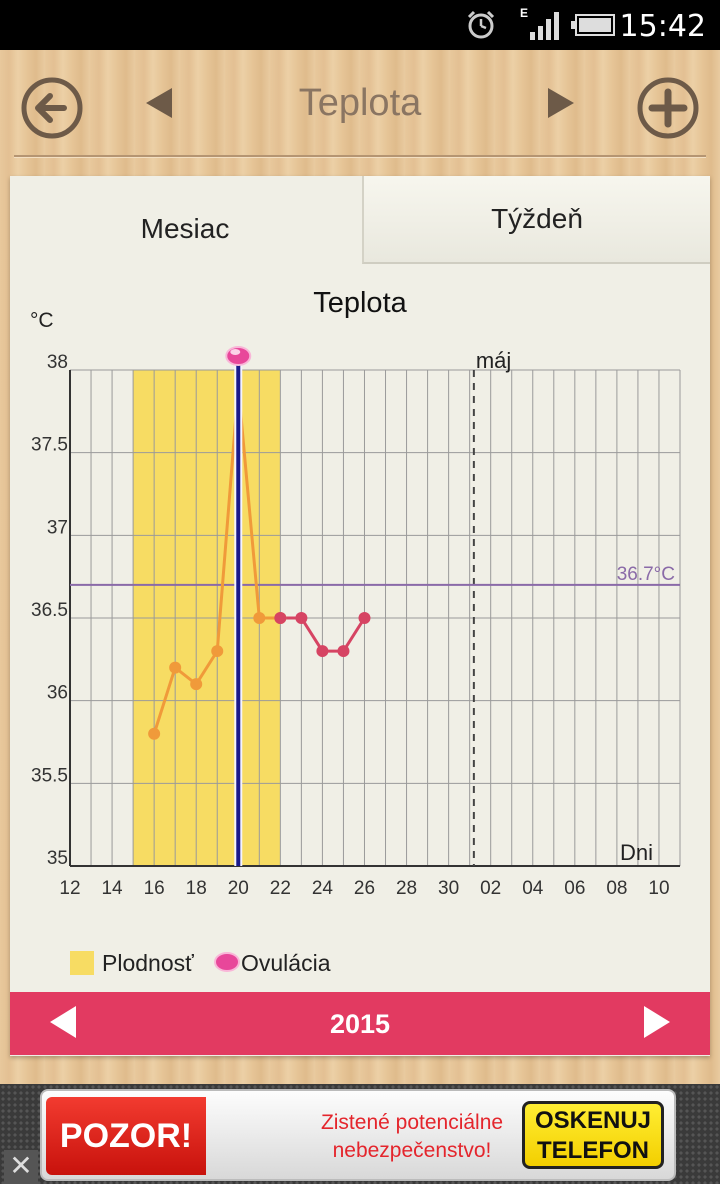 The width and height of the screenshot is (720, 1184). I want to click on x-tick-label: 04, so click(533, 888).